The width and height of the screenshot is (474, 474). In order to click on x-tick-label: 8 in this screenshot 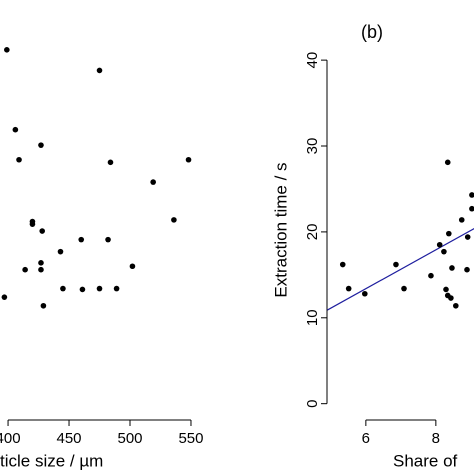, I will do `click(436, 438)`.